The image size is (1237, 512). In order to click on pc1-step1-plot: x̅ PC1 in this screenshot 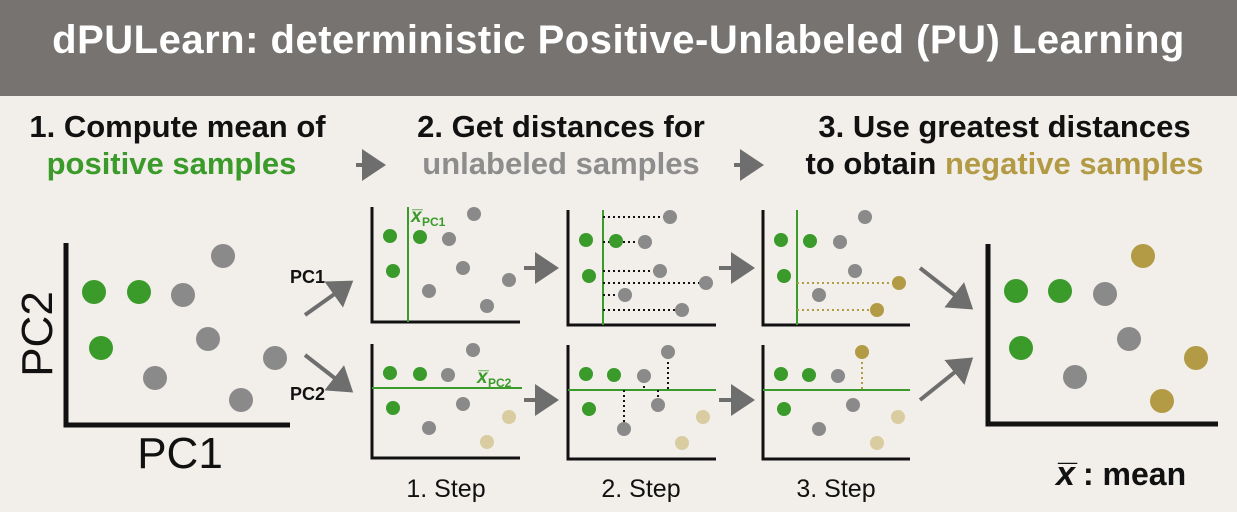, I will do `click(445, 265)`.